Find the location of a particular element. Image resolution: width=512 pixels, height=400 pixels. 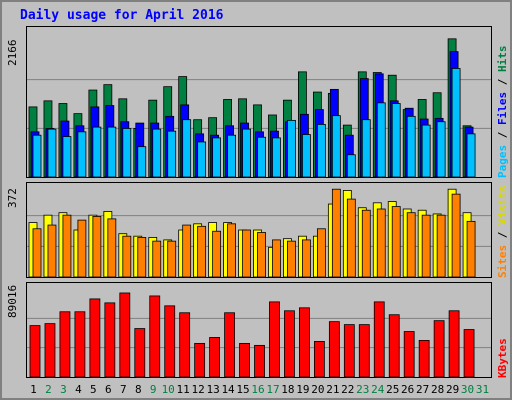

x-tick-label: 6 is located at coordinates (108, 389).